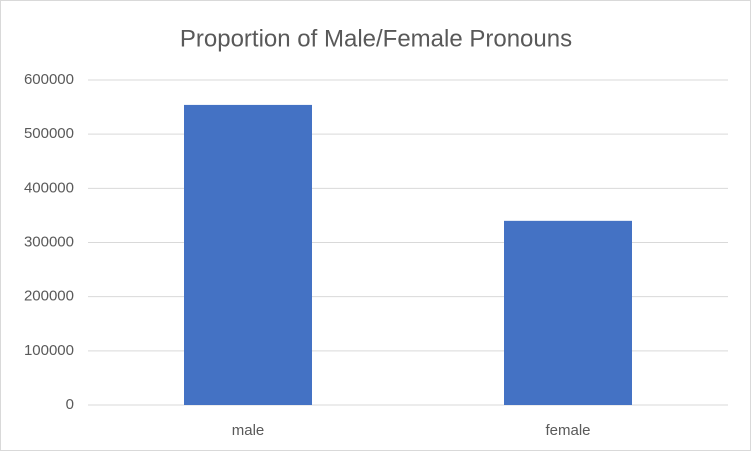 The height and width of the screenshot is (452, 752). Describe the element at coordinates (49, 133) in the screenshot. I see `y-tick-label: 500000` at that location.